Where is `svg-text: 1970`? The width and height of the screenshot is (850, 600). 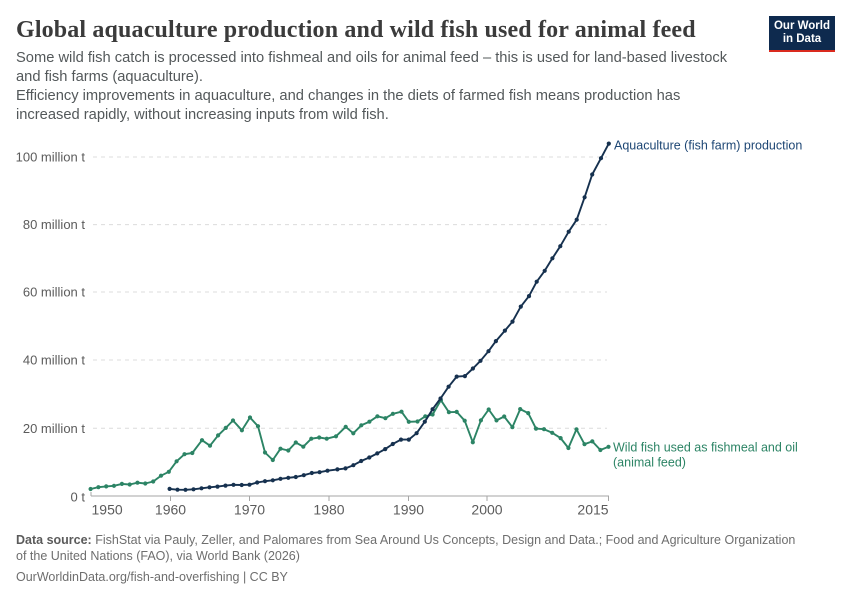 svg-text: 1970 is located at coordinates (249, 510).